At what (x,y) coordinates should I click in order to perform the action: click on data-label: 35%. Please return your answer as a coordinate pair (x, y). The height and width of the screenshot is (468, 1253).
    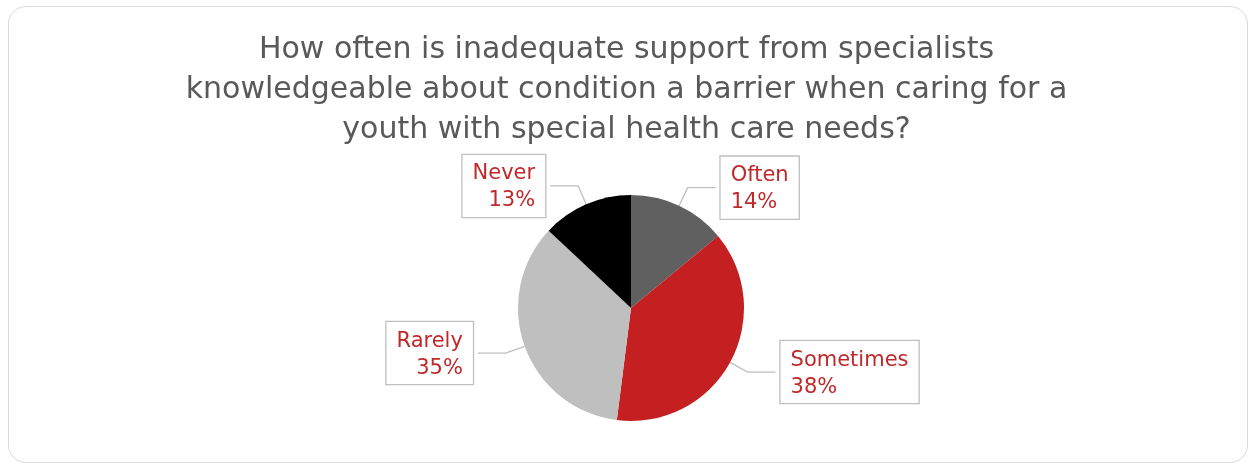
    Looking at the image, I should click on (439, 366).